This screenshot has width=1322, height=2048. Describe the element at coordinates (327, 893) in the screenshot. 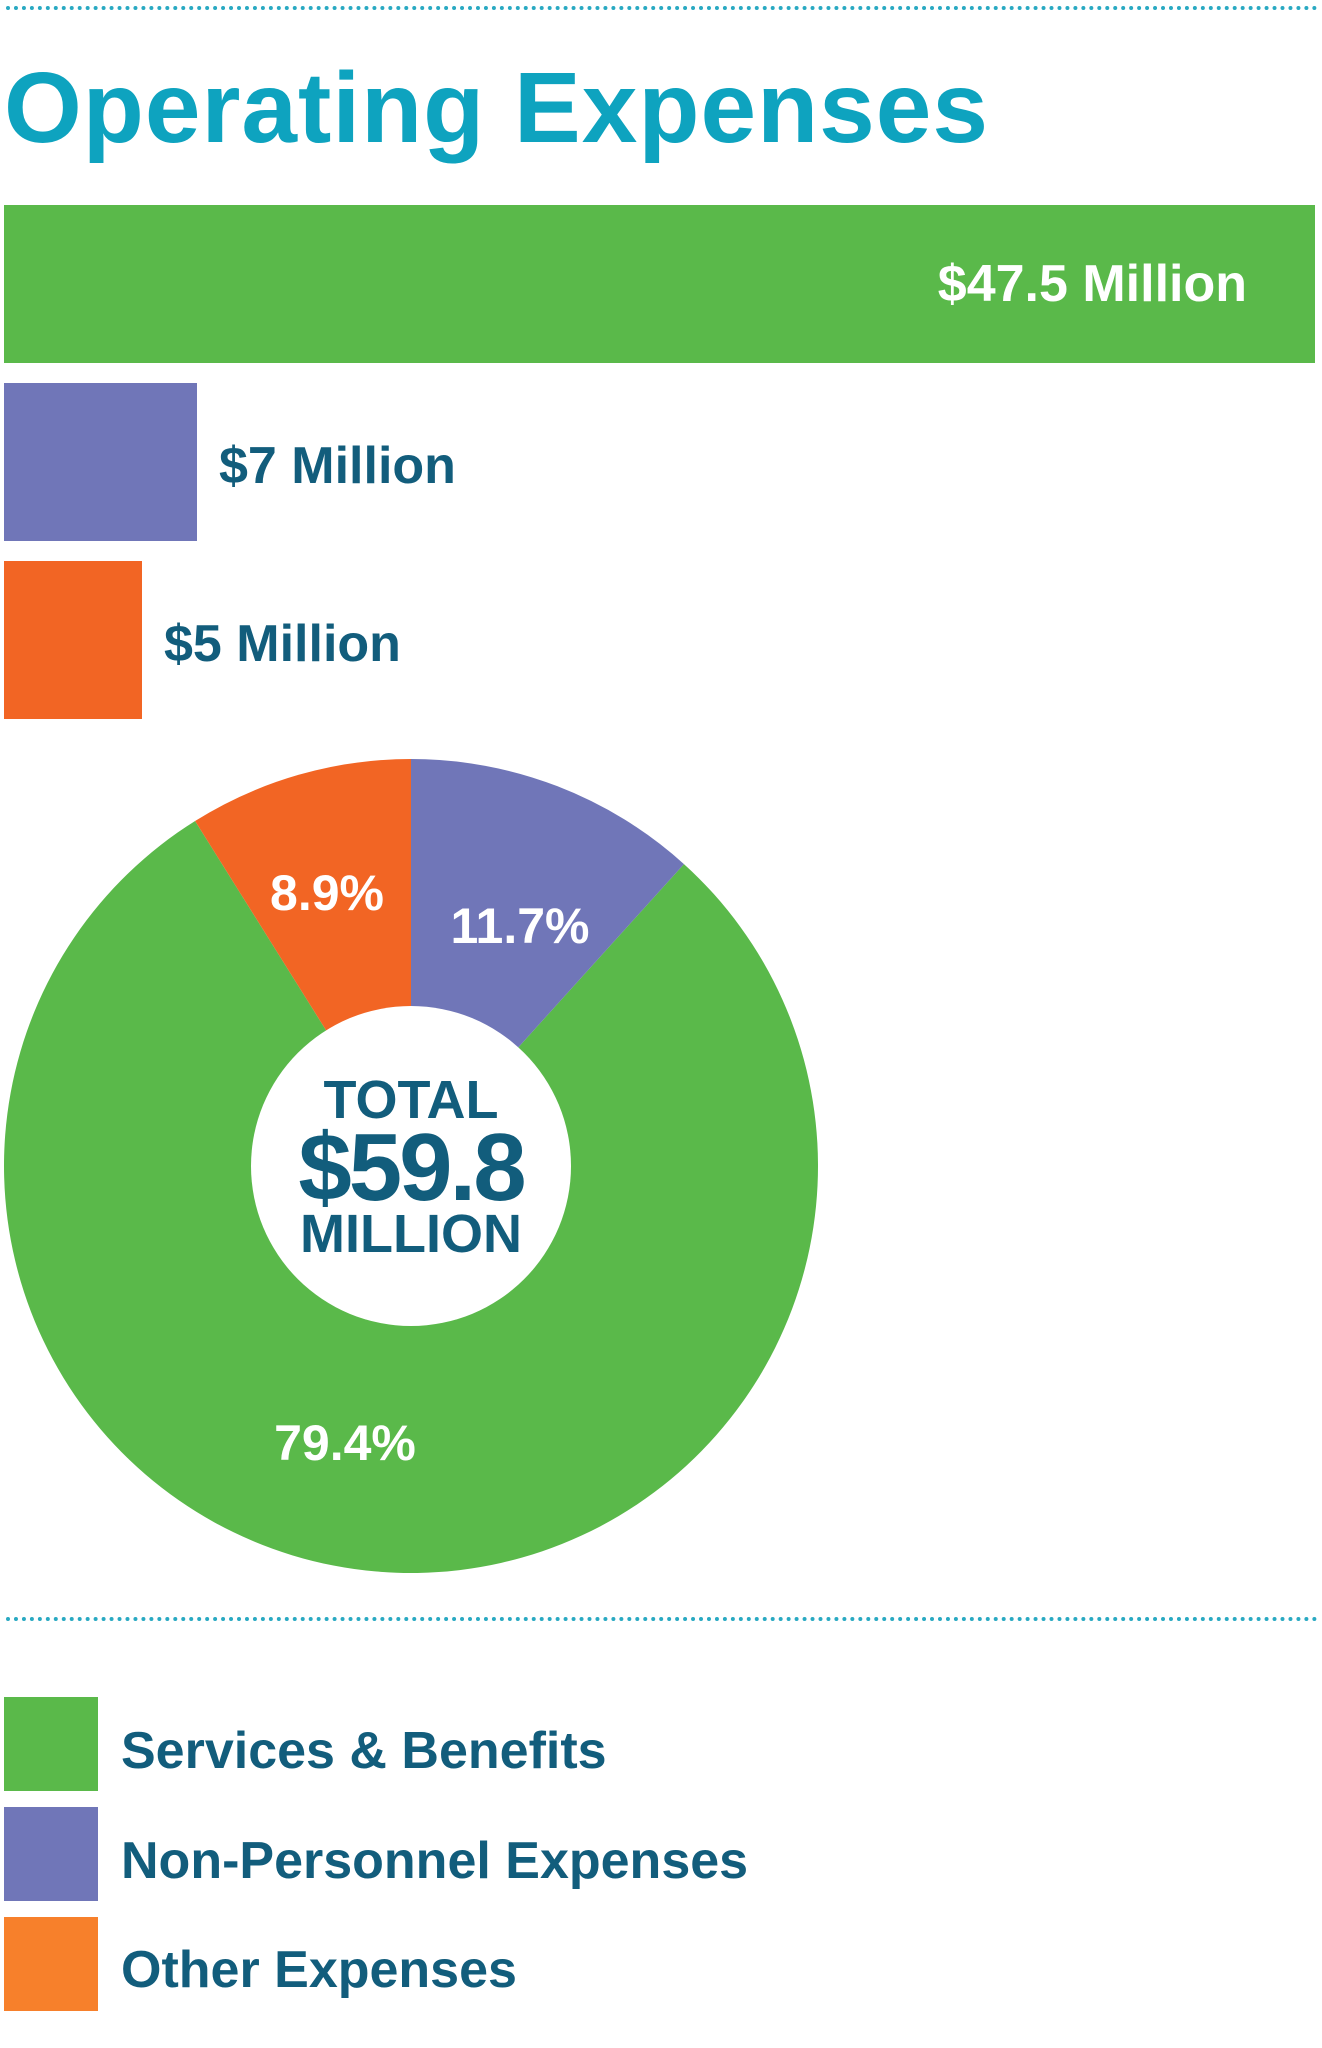

I see `slice-label-other-expenses: 8.9%` at that location.